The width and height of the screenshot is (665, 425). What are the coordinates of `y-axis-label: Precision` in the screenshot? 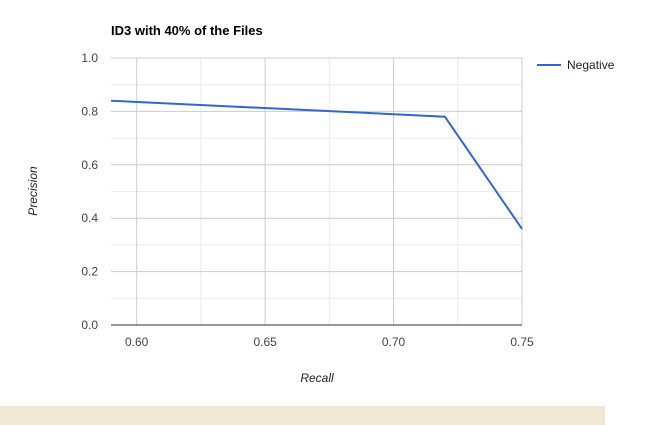 It's located at (33, 191).